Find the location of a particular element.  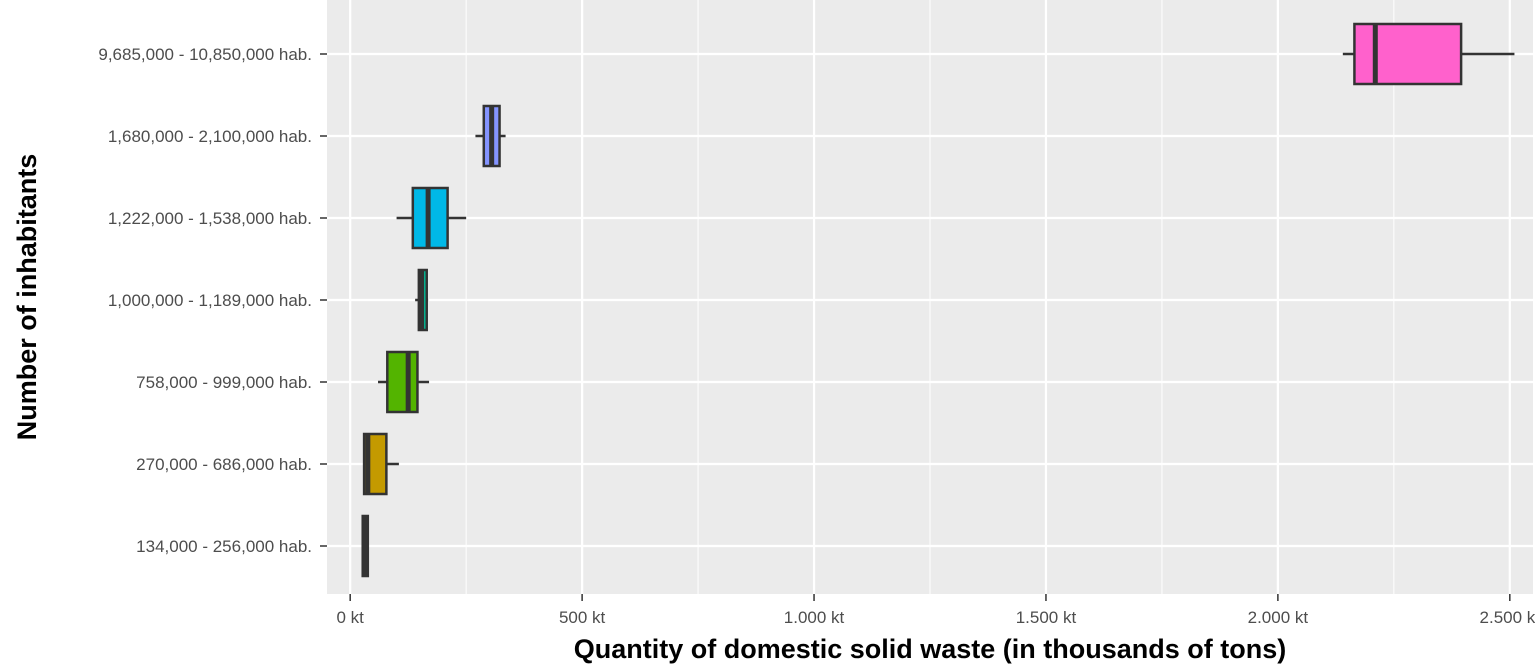

x-tick-label: 2.500 kt is located at coordinates (1507, 617).